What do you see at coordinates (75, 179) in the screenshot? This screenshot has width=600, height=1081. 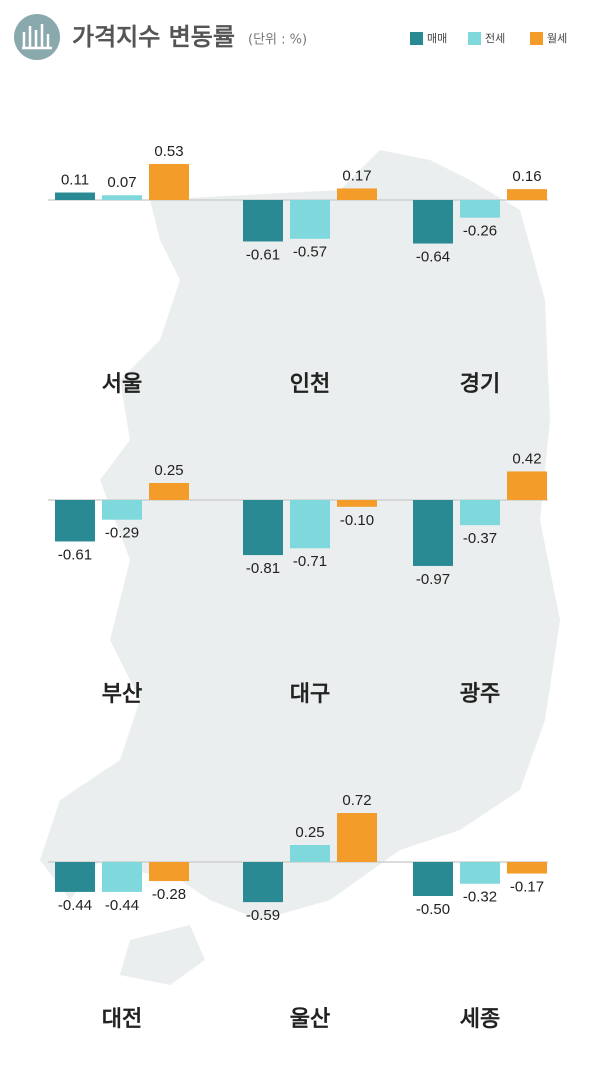 I see `value-label: 0.11` at bounding box center [75, 179].